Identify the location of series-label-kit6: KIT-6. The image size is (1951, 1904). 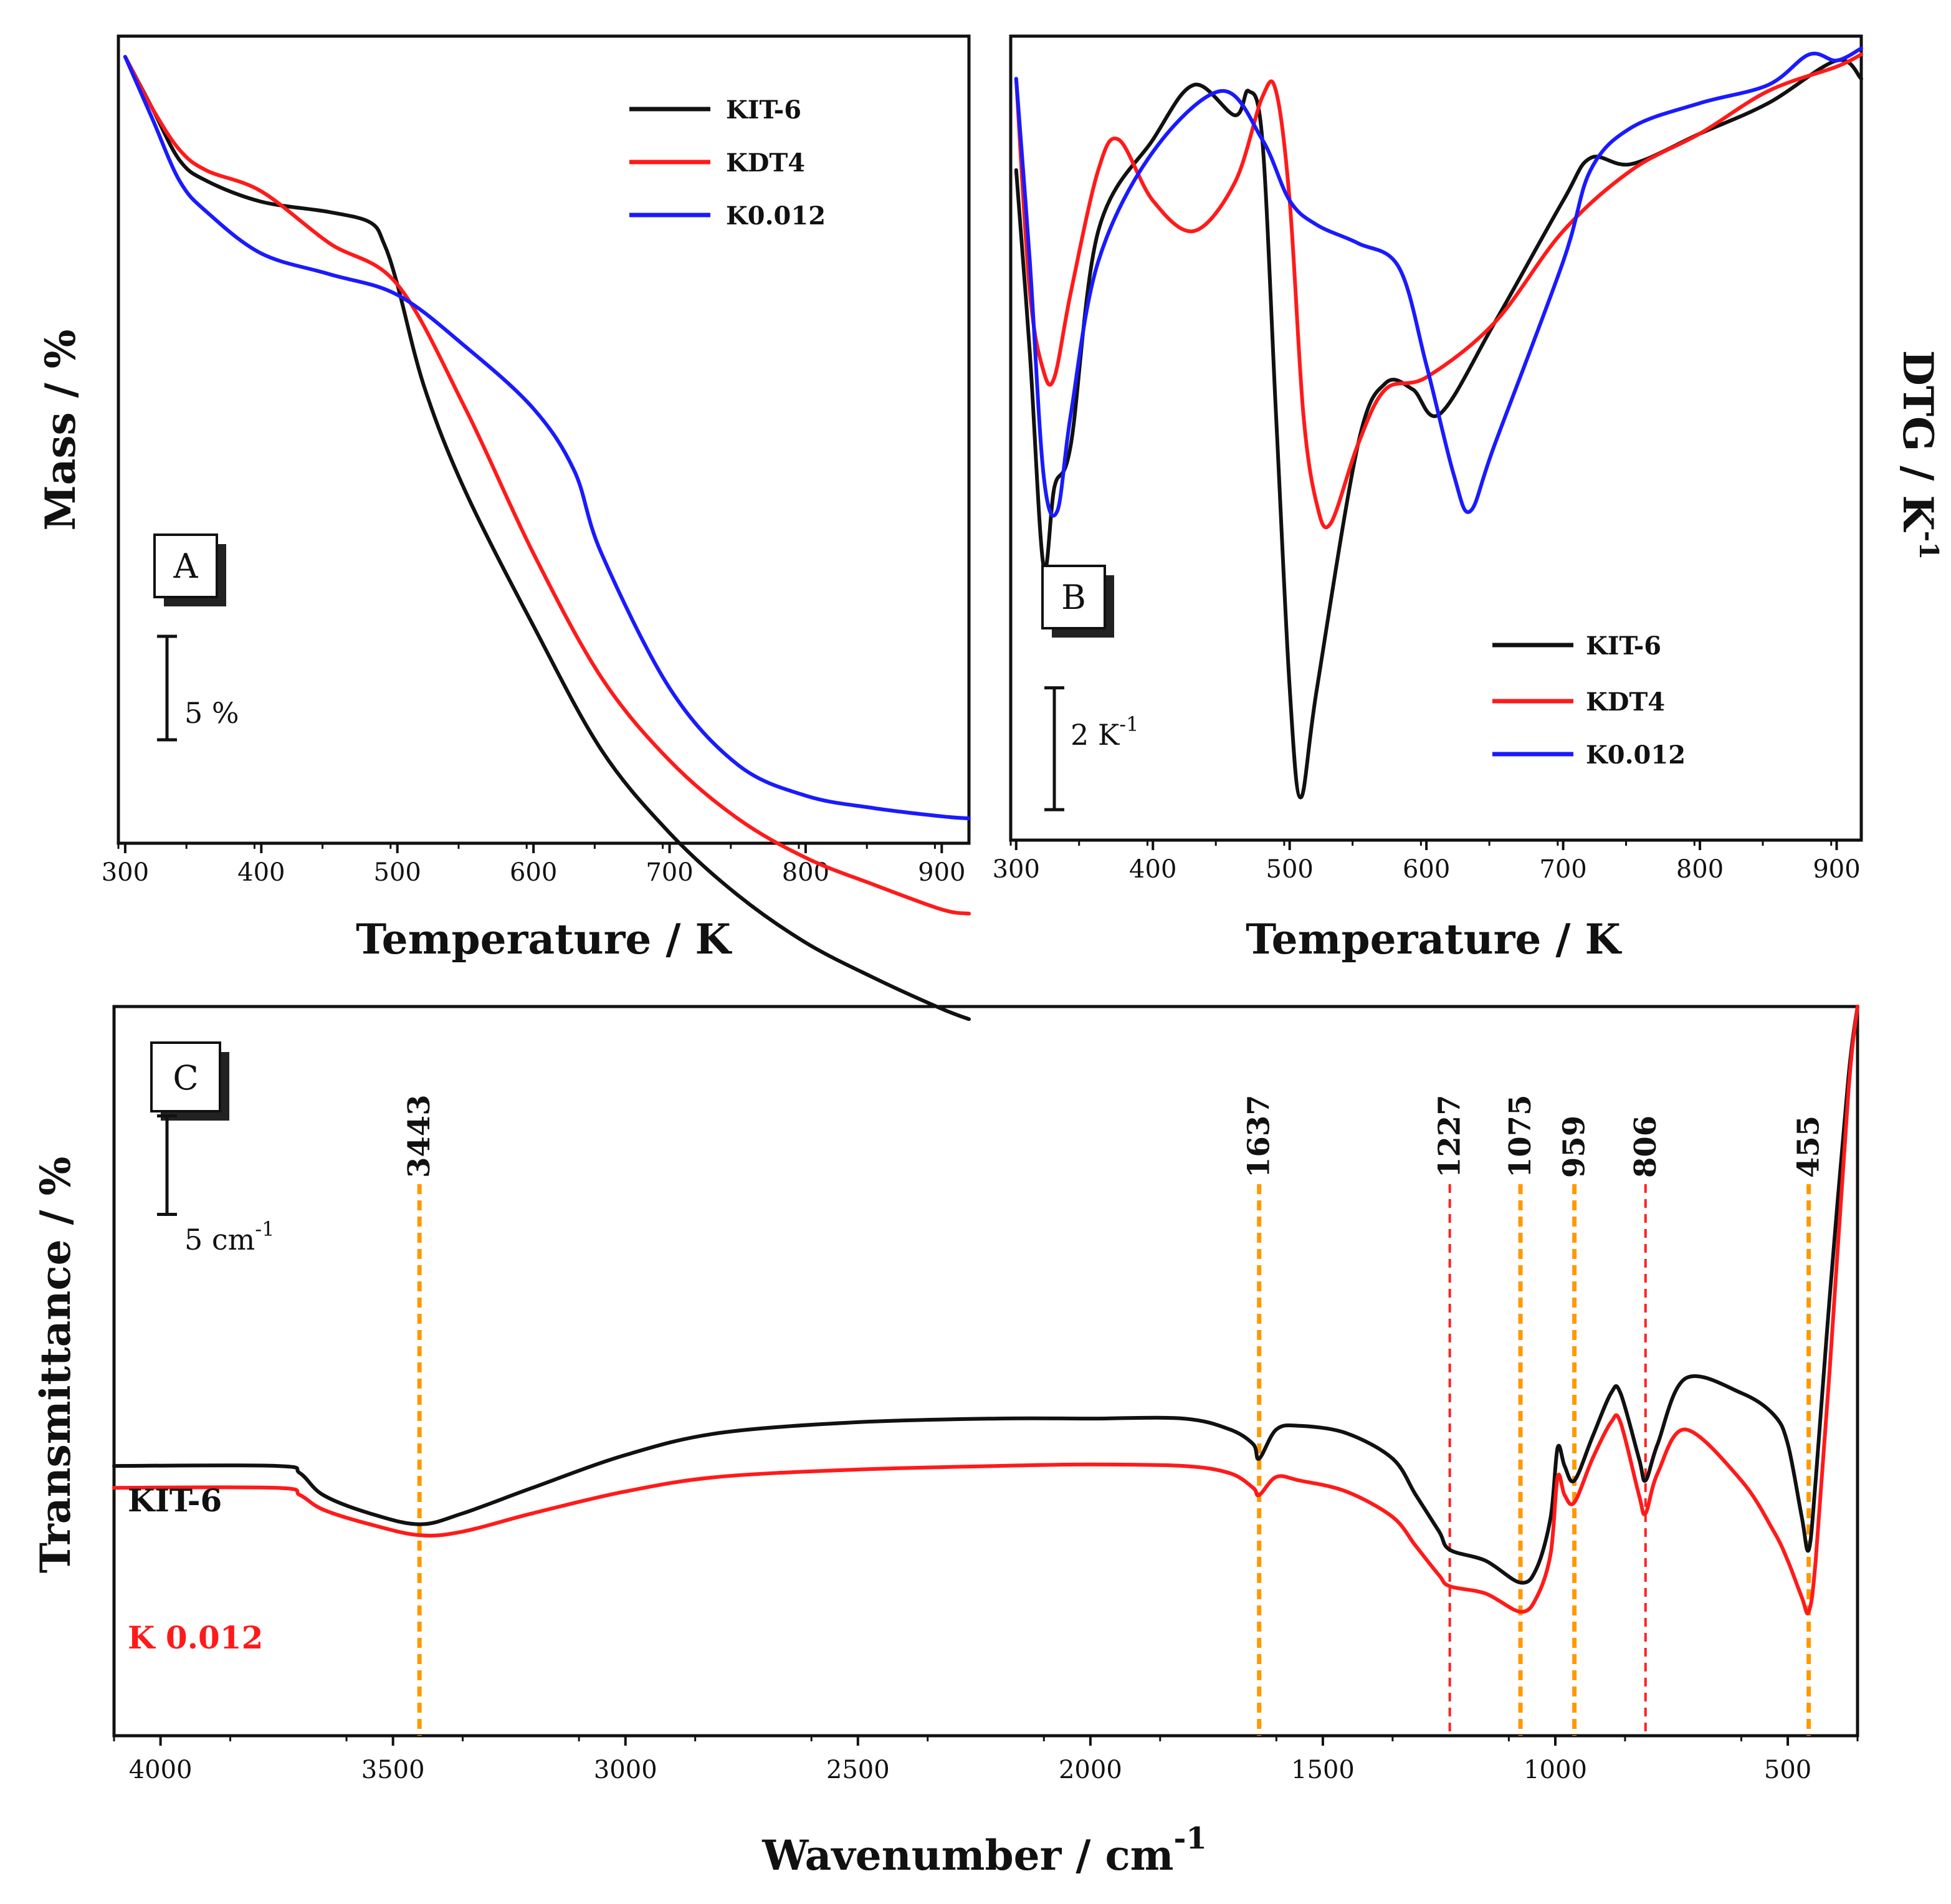
(175, 1500).